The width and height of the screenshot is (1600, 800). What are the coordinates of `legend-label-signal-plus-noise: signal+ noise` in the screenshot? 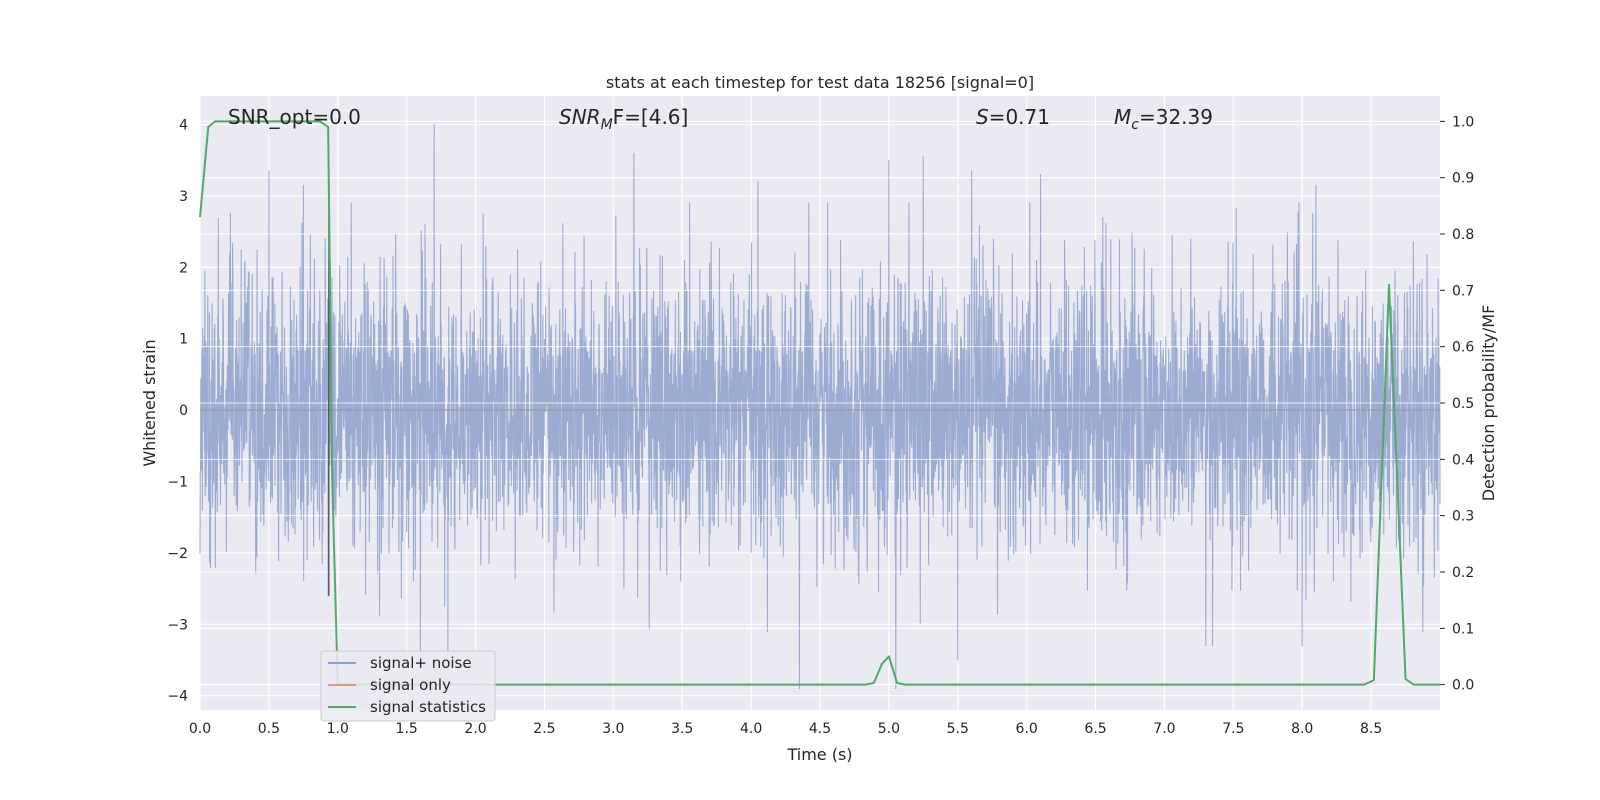 It's located at (421, 663).